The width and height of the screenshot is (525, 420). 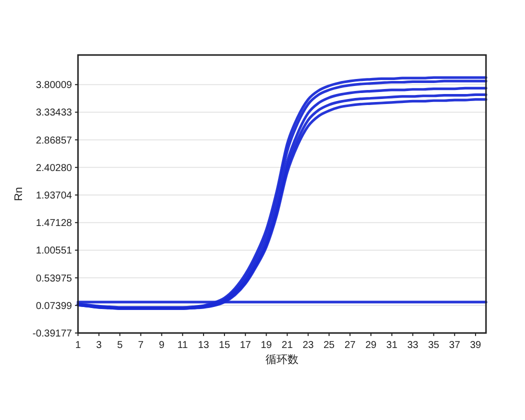 I want to click on x-tick-label: 33, so click(x=413, y=345).